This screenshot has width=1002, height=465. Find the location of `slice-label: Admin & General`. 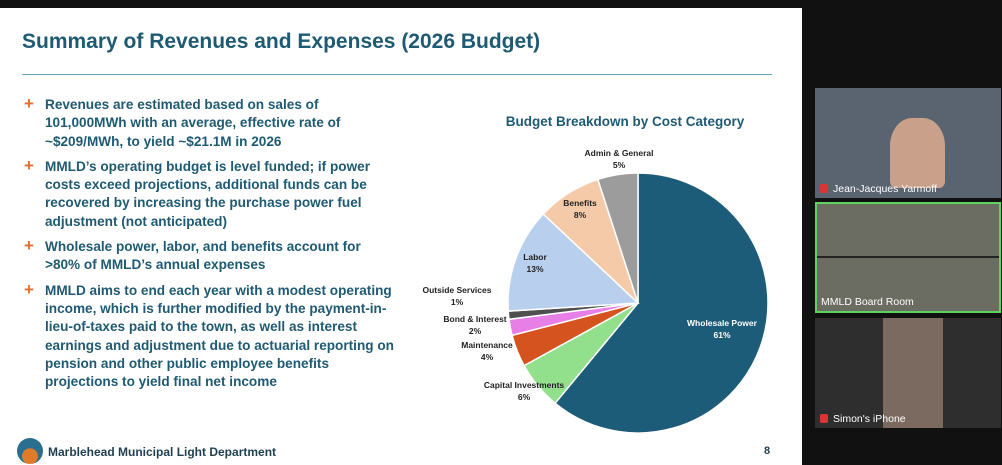

slice-label: Admin & General is located at coordinates (619, 153).